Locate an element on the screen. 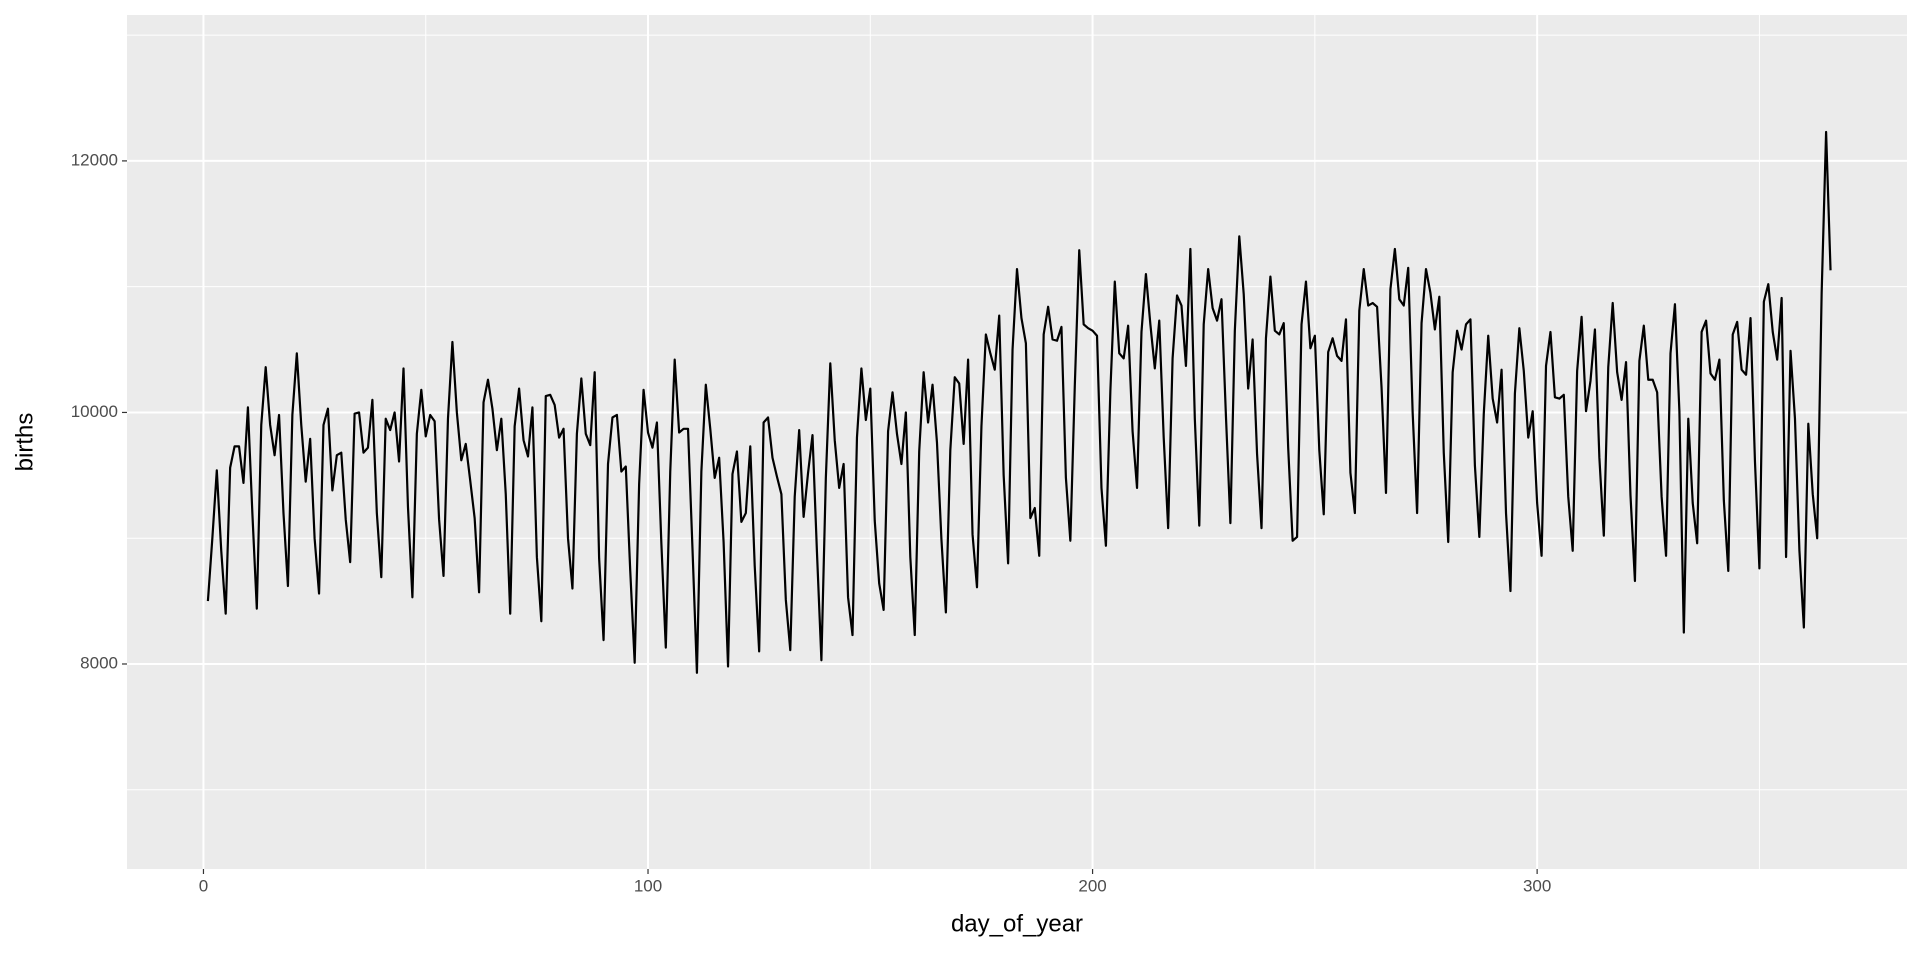 The image size is (1920, 960). y-axis-title: births is located at coordinates (24, 442).